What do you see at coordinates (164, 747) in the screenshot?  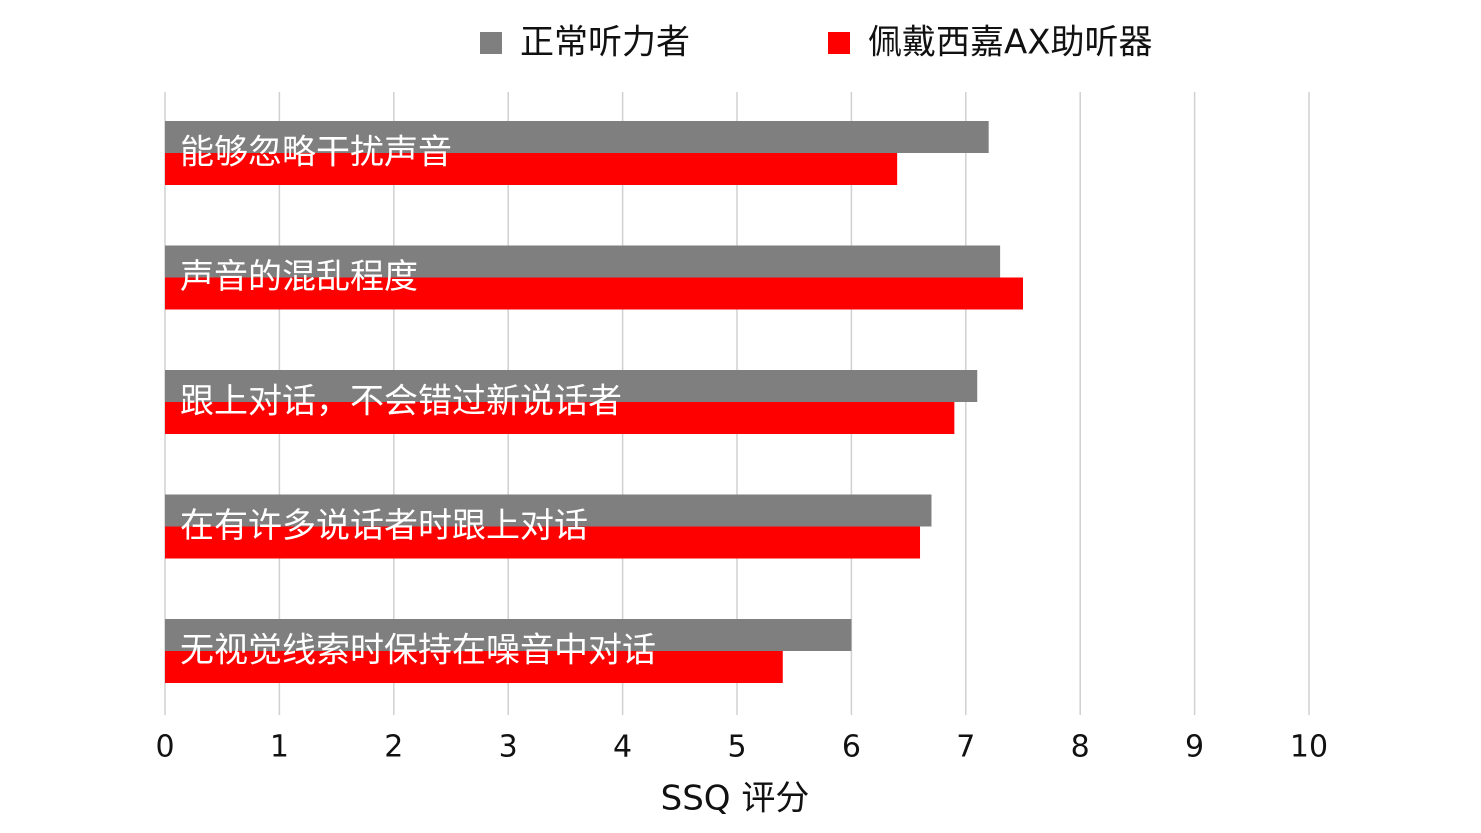 I see `x-tick-label: 0` at bounding box center [164, 747].